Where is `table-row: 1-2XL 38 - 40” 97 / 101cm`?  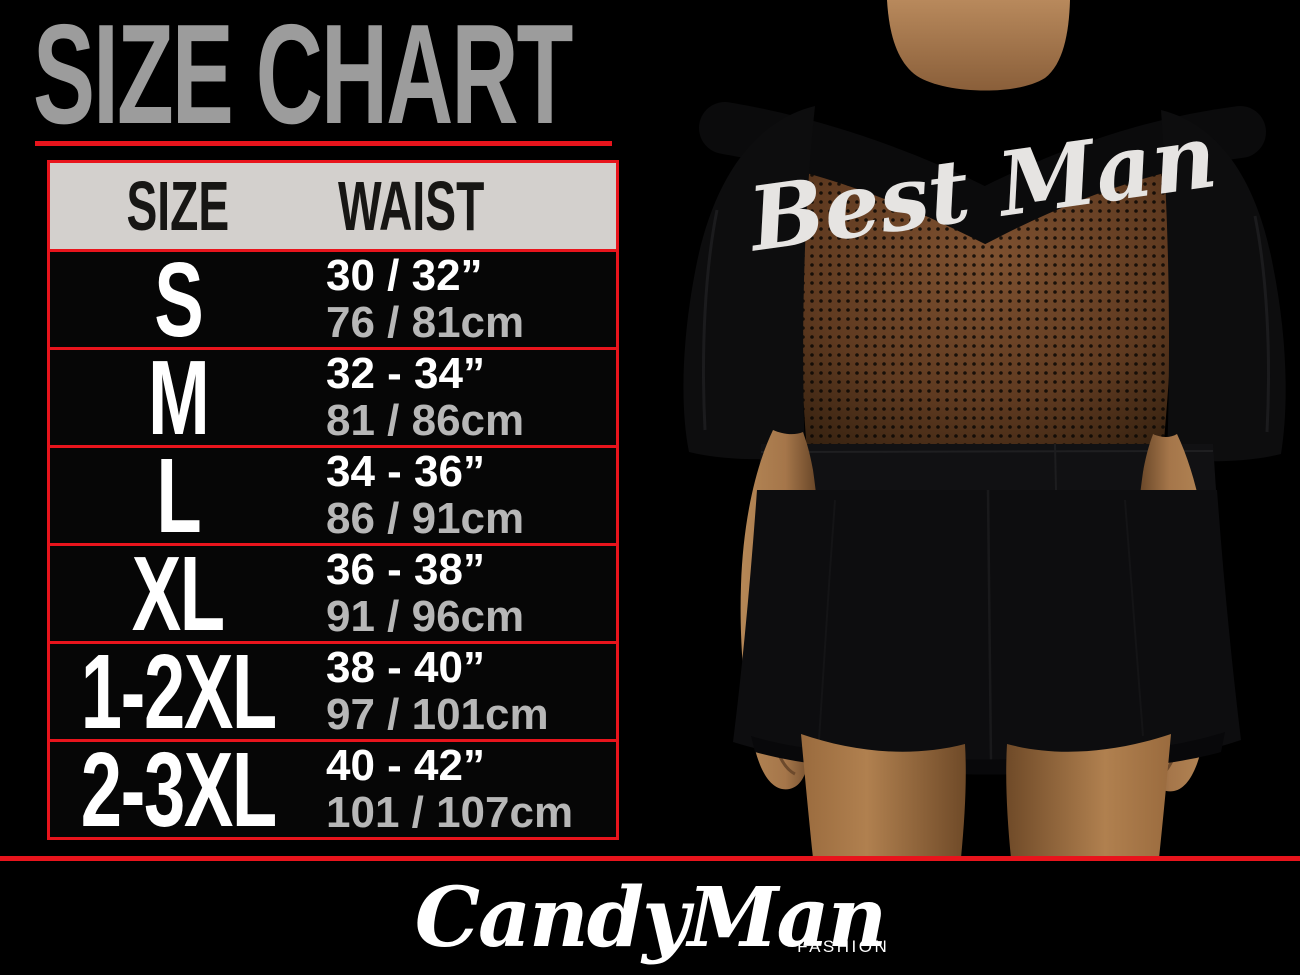
table-row: 1-2XL 38 - 40” 97 / 101cm is located at coordinates (333, 692).